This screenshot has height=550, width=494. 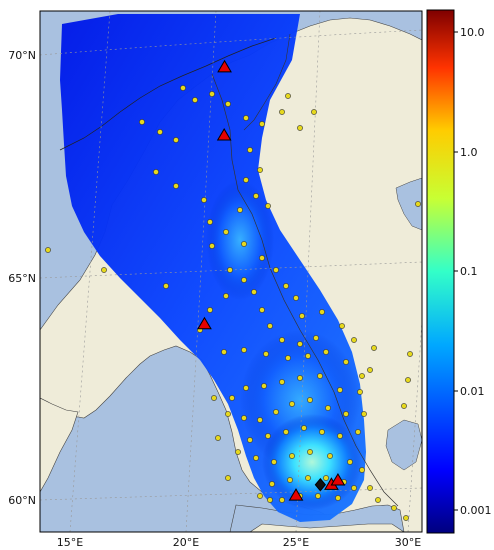 What do you see at coordinates (267, 82) in the screenshot?
I see `country-border` at bounding box center [267, 82].